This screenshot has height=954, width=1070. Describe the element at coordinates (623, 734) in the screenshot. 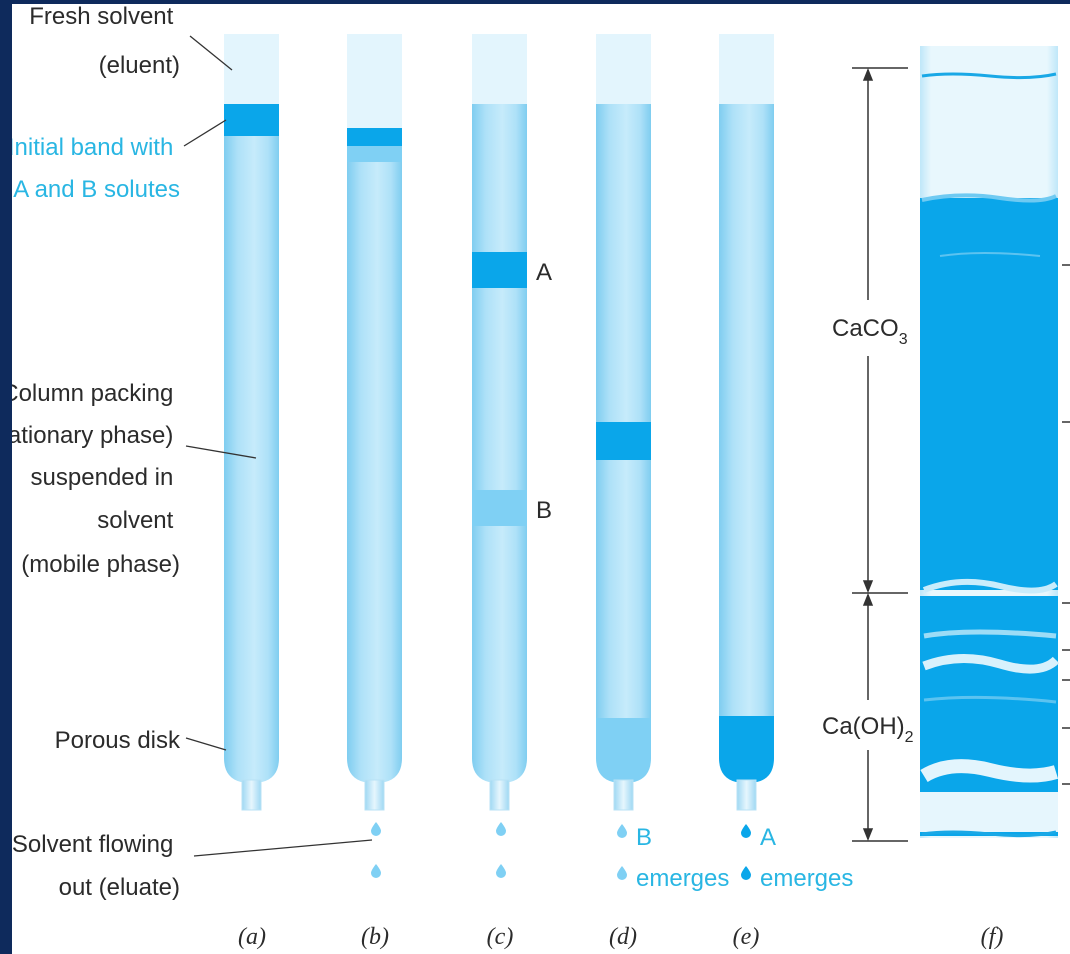

I see `band-b-column-d` at that location.